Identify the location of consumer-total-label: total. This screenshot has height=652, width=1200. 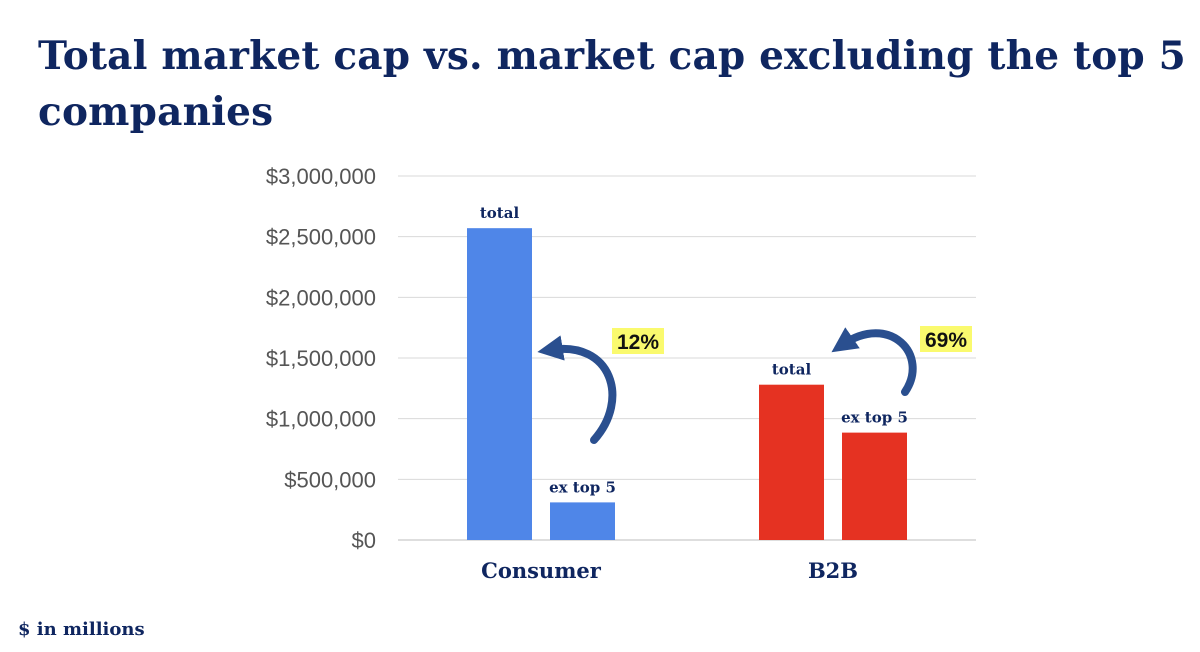
(500, 213).